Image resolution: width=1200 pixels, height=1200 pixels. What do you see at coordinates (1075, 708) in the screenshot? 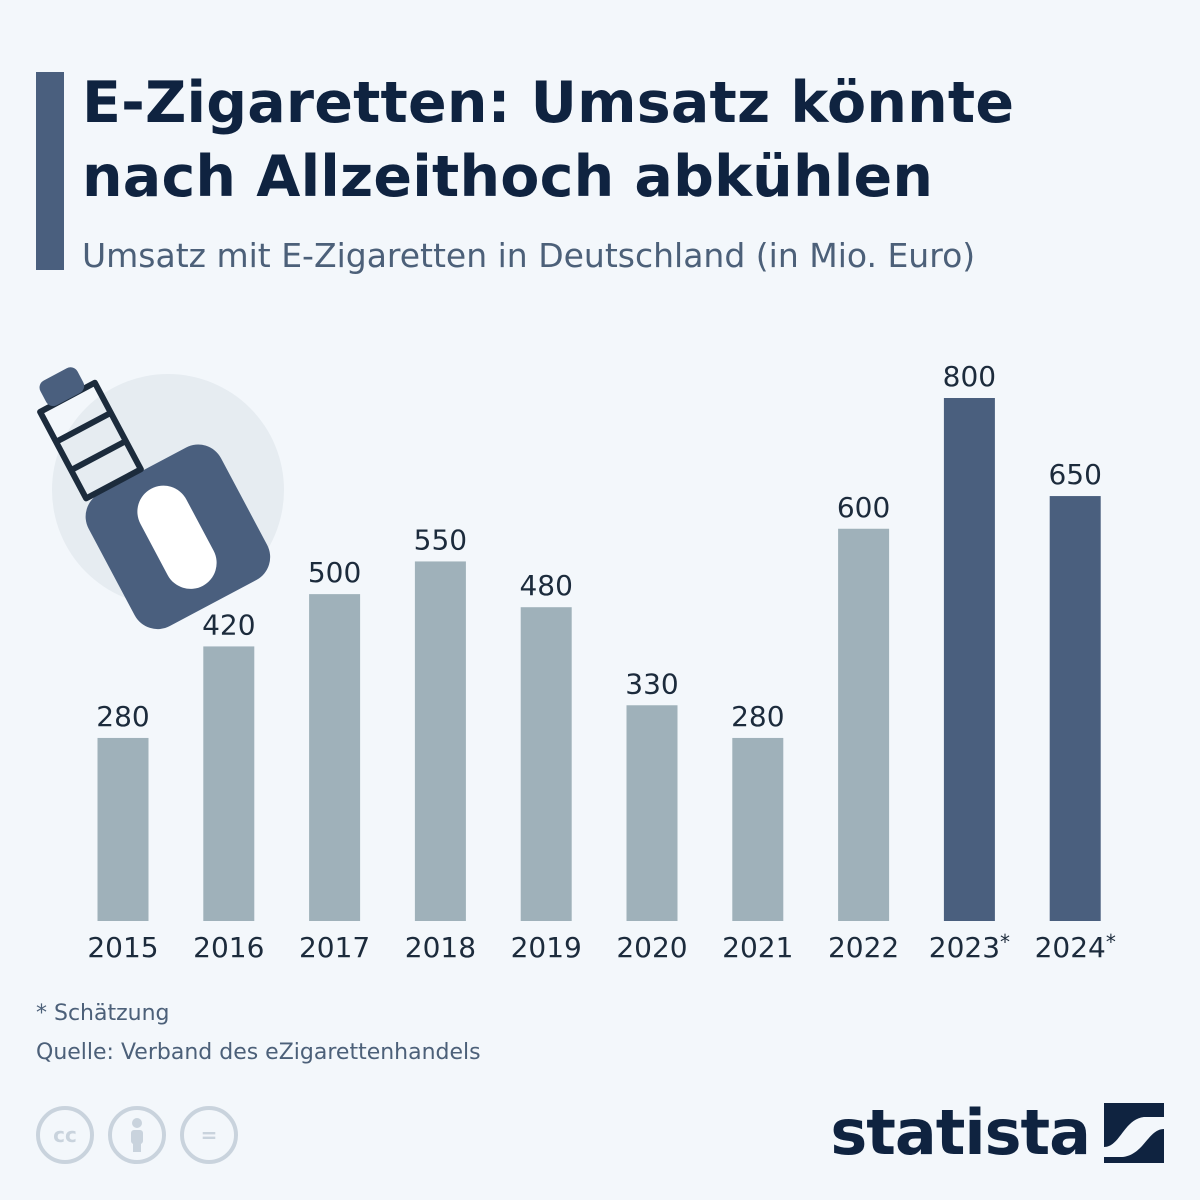
I see `bar-2024-estimate` at bounding box center [1075, 708].